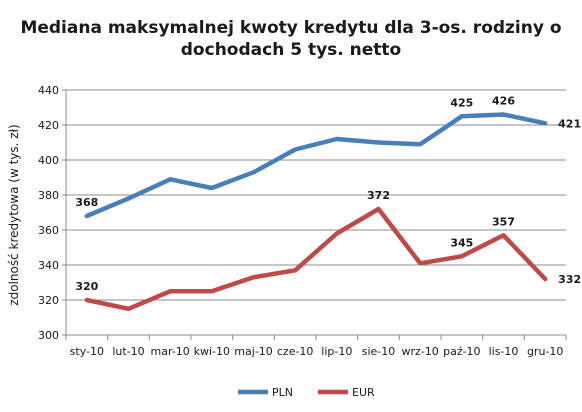 The image size is (582, 412). I want to click on chart-title-line-2: dochodach 5 tys. netto, so click(291, 50).